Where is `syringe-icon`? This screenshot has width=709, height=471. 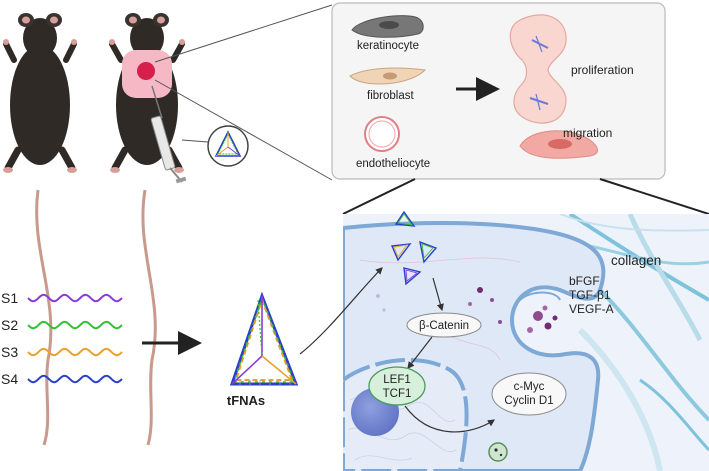
syringe-icon is located at coordinates (168, 134).